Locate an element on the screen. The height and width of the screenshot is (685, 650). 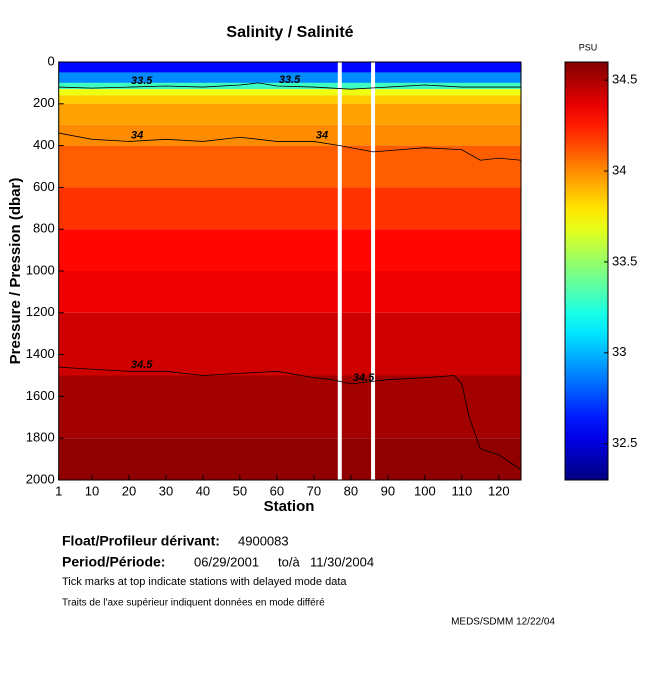
period-label: Period/Période: is located at coordinates (113, 562).